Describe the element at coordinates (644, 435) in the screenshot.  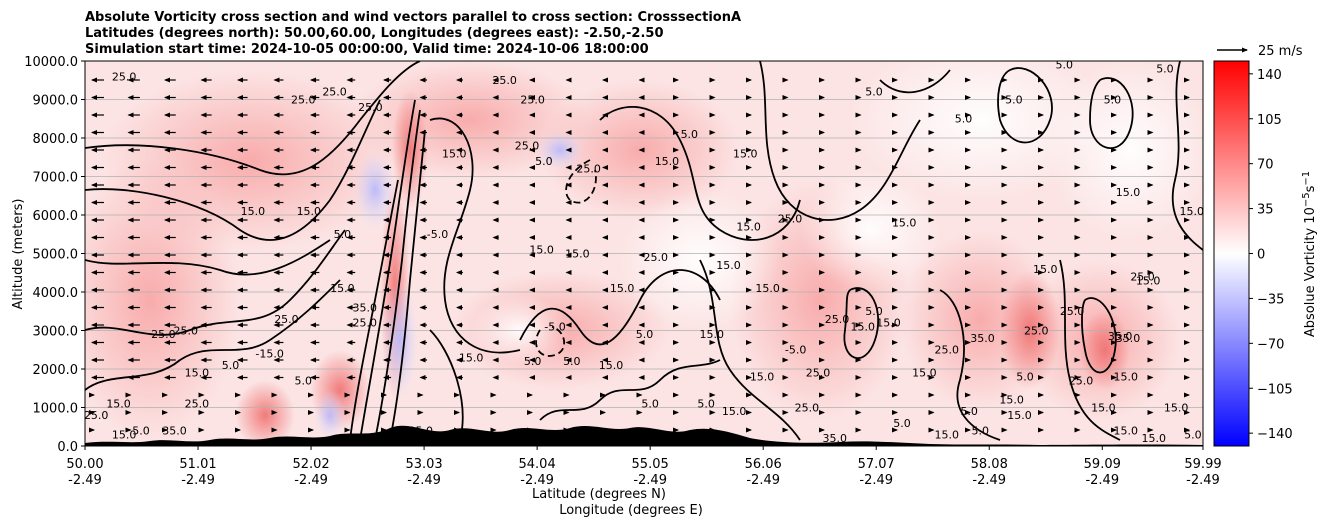
I see `terrain` at that location.